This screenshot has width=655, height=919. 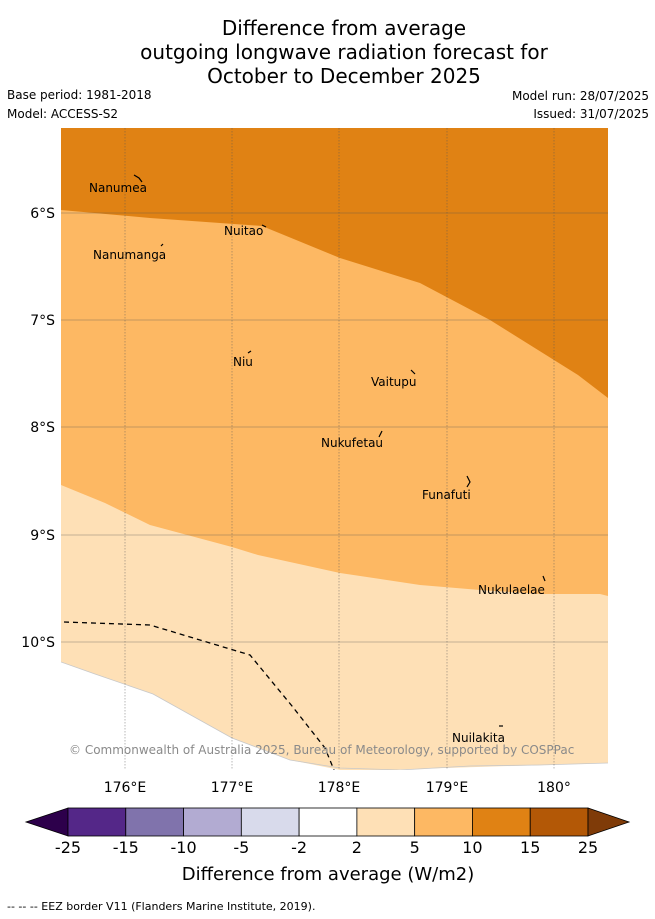 What do you see at coordinates (344, 76) in the screenshot?
I see `title-line-3: October to December 2025` at bounding box center [344, 76].